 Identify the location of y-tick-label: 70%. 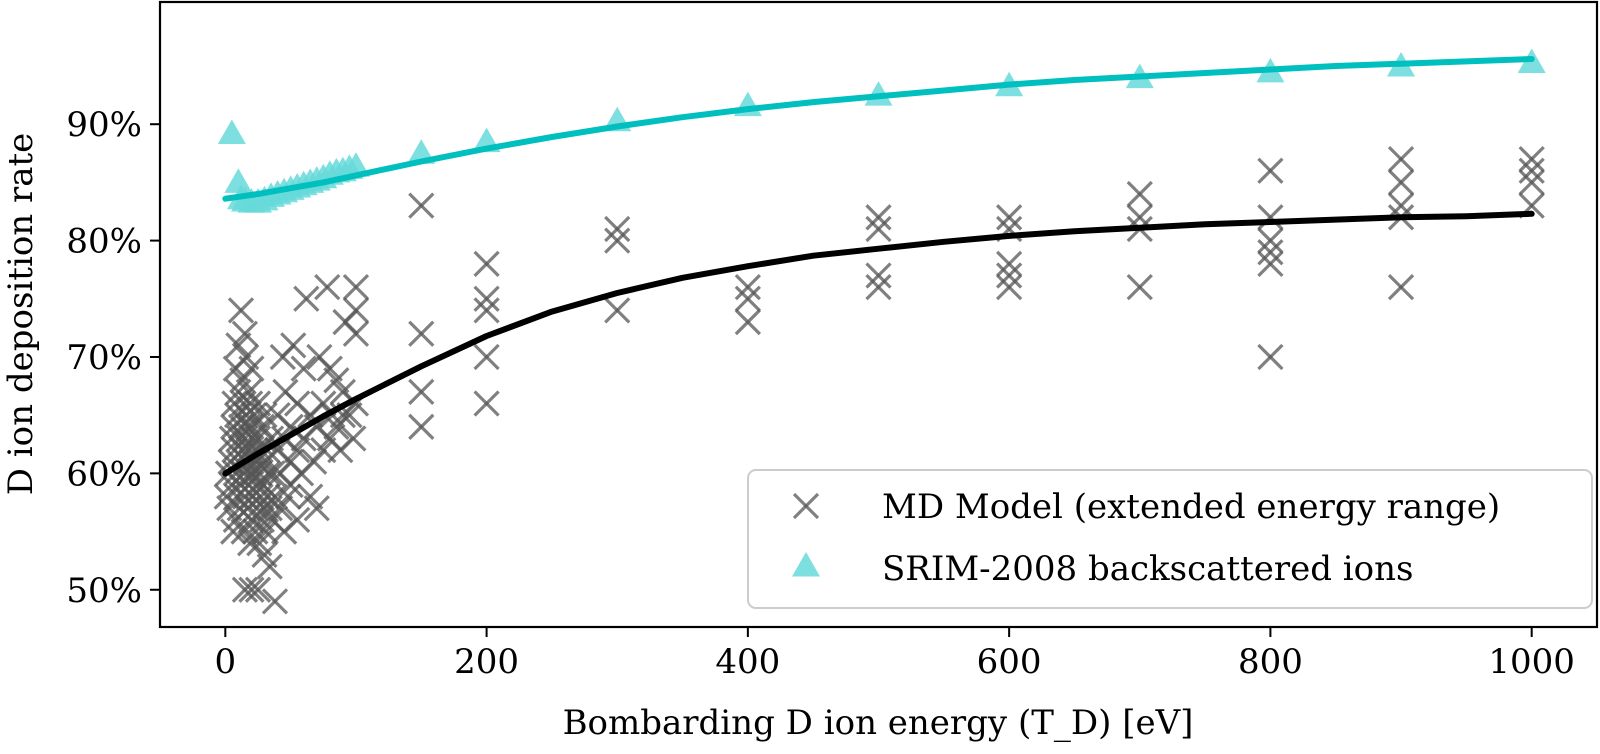
(104, 358).